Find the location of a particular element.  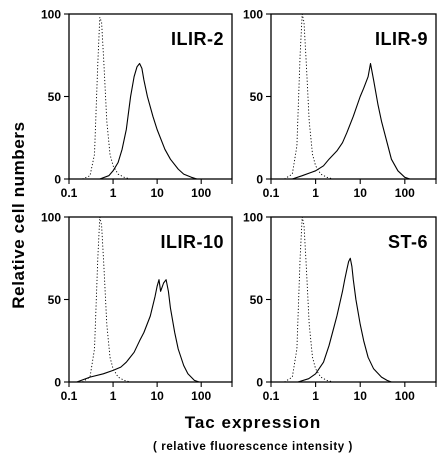

panel-title: ILIR-9 is located at coordinates (401, 39).